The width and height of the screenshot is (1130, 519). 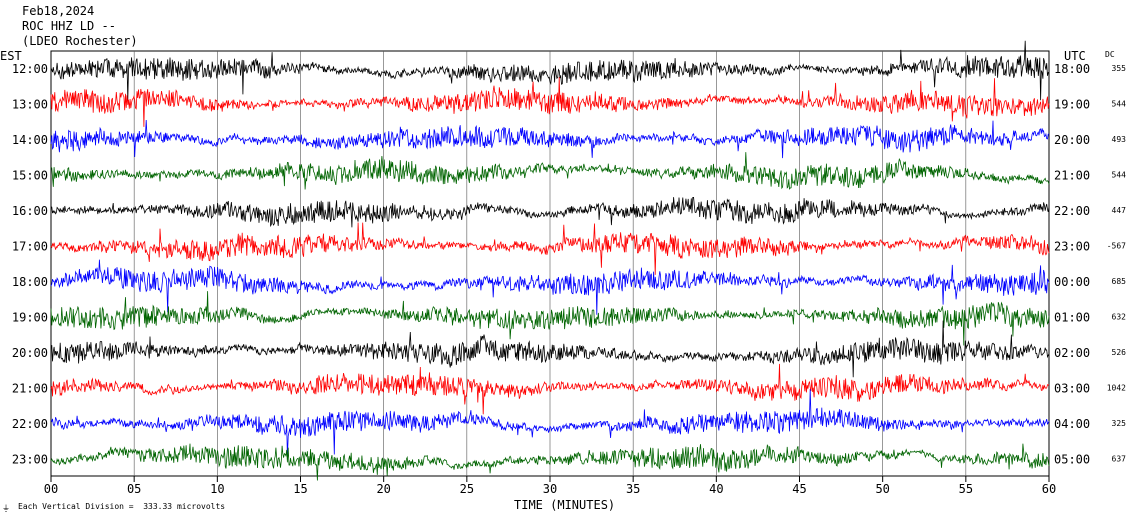 What do you see at coordinates (51, 489) in the screenshot?
I see `x-tick-label: 00` at bounding box center [51, 489].